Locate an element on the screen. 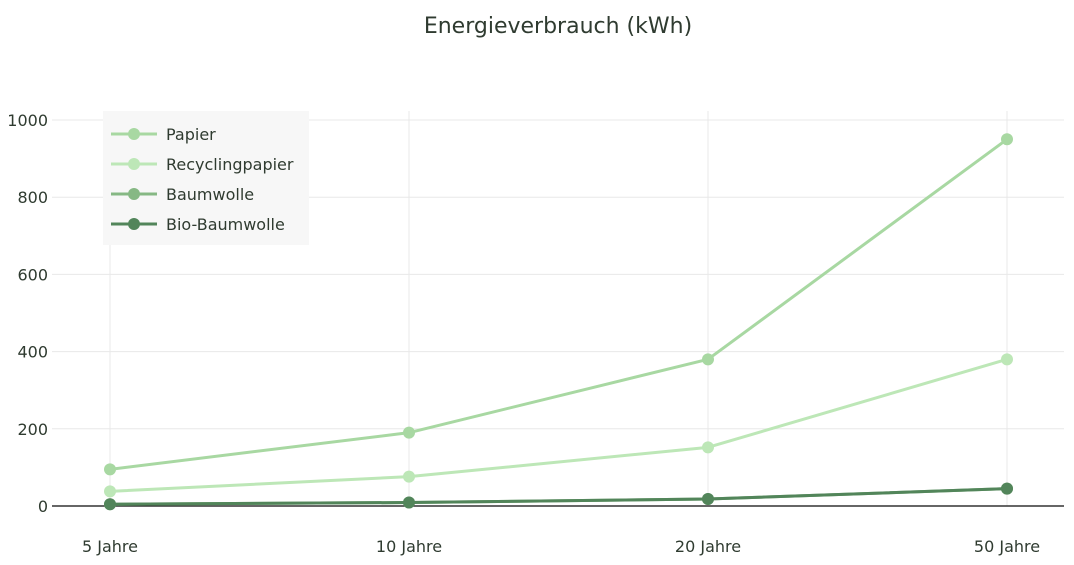 Image resolution: width=1074 pixels, height=565 pixels. y-tick-label: 400 is located at coordinates (32, 352).